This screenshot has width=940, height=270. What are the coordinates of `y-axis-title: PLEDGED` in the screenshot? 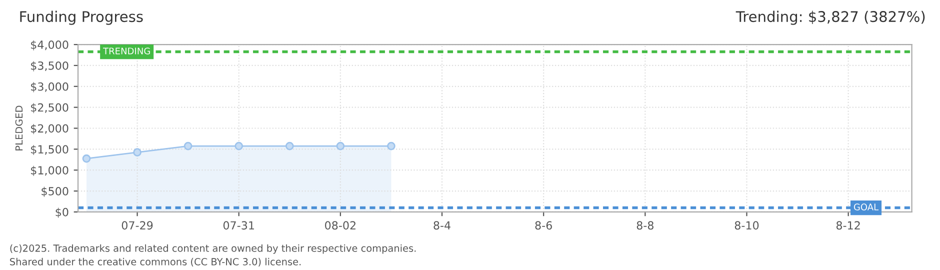 It's located at (19, 128).